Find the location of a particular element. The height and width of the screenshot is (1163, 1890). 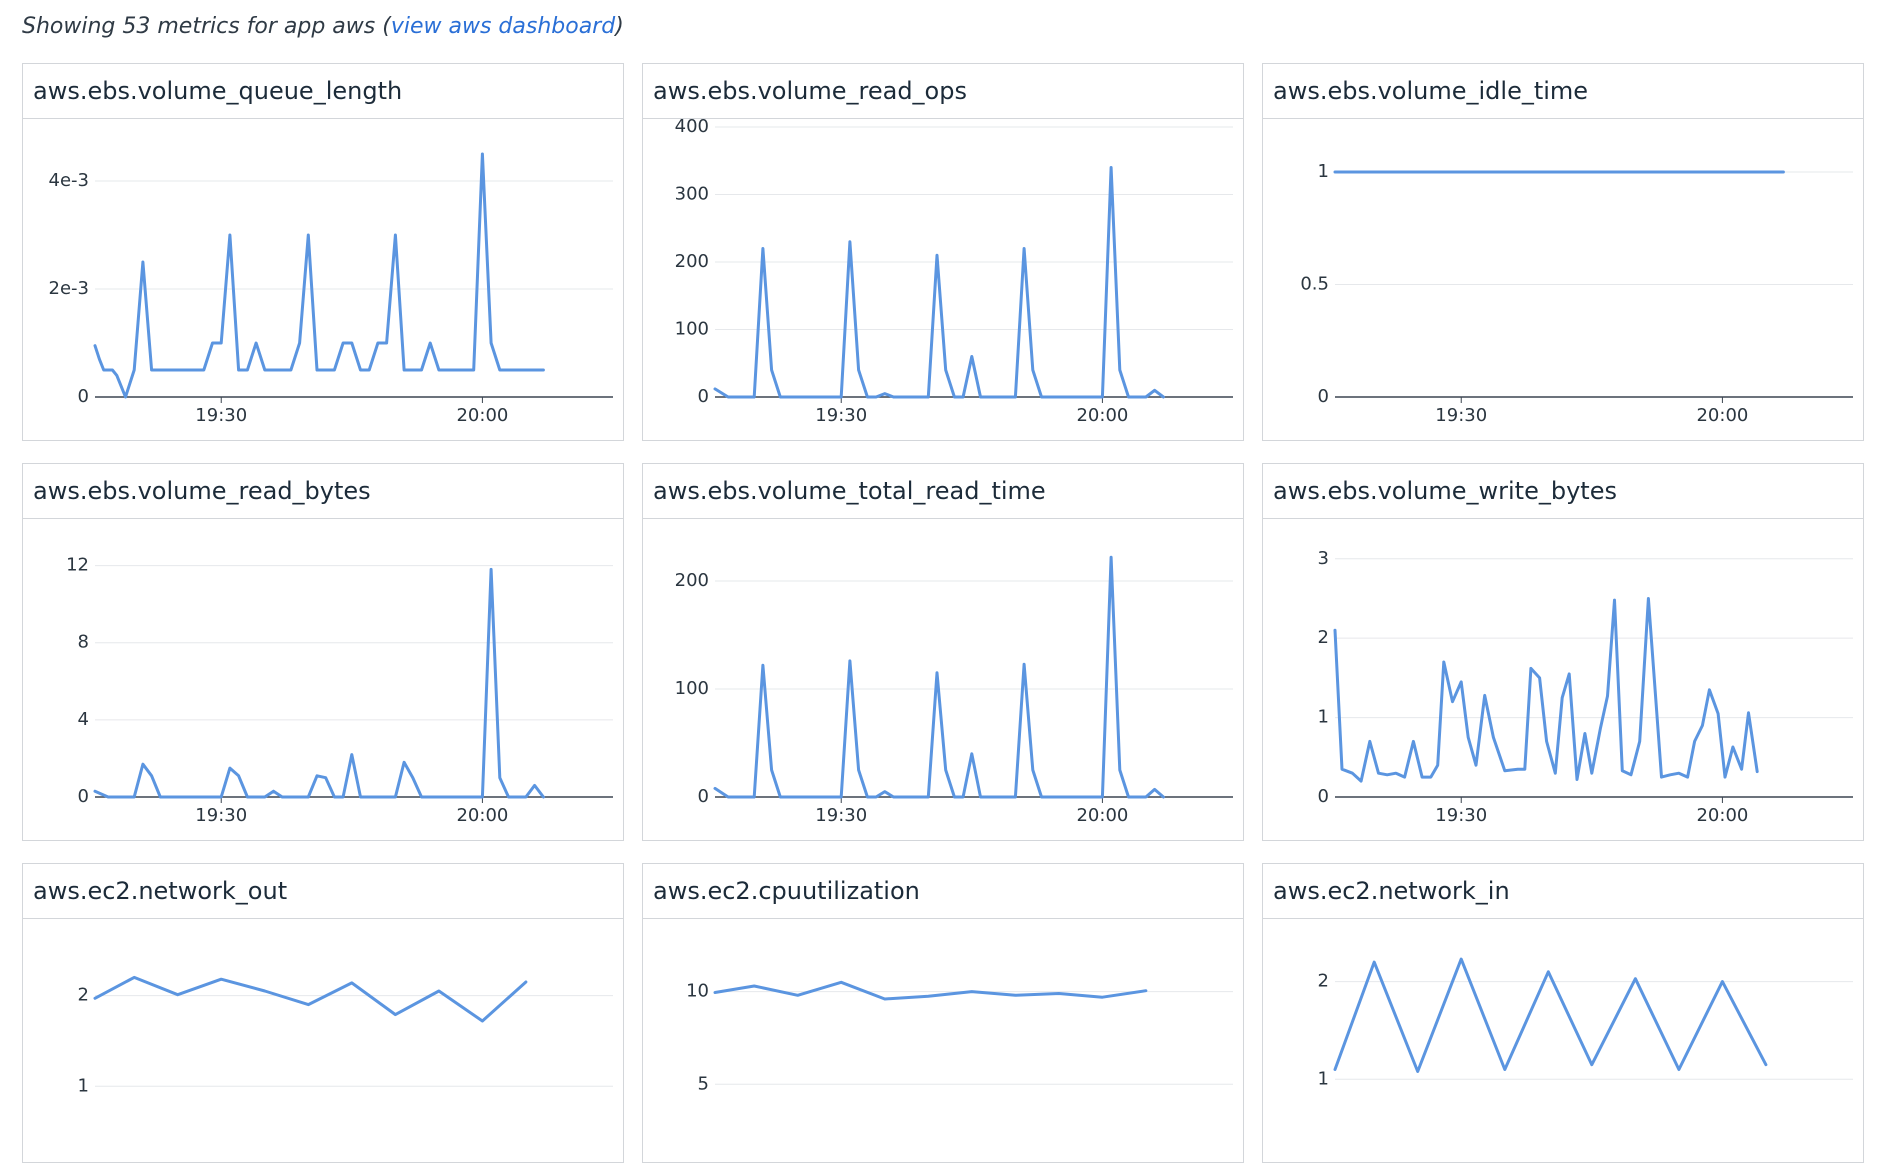

panel-title: aws.ebs.volume_write_bytes is located at coordinates (1563, 491).